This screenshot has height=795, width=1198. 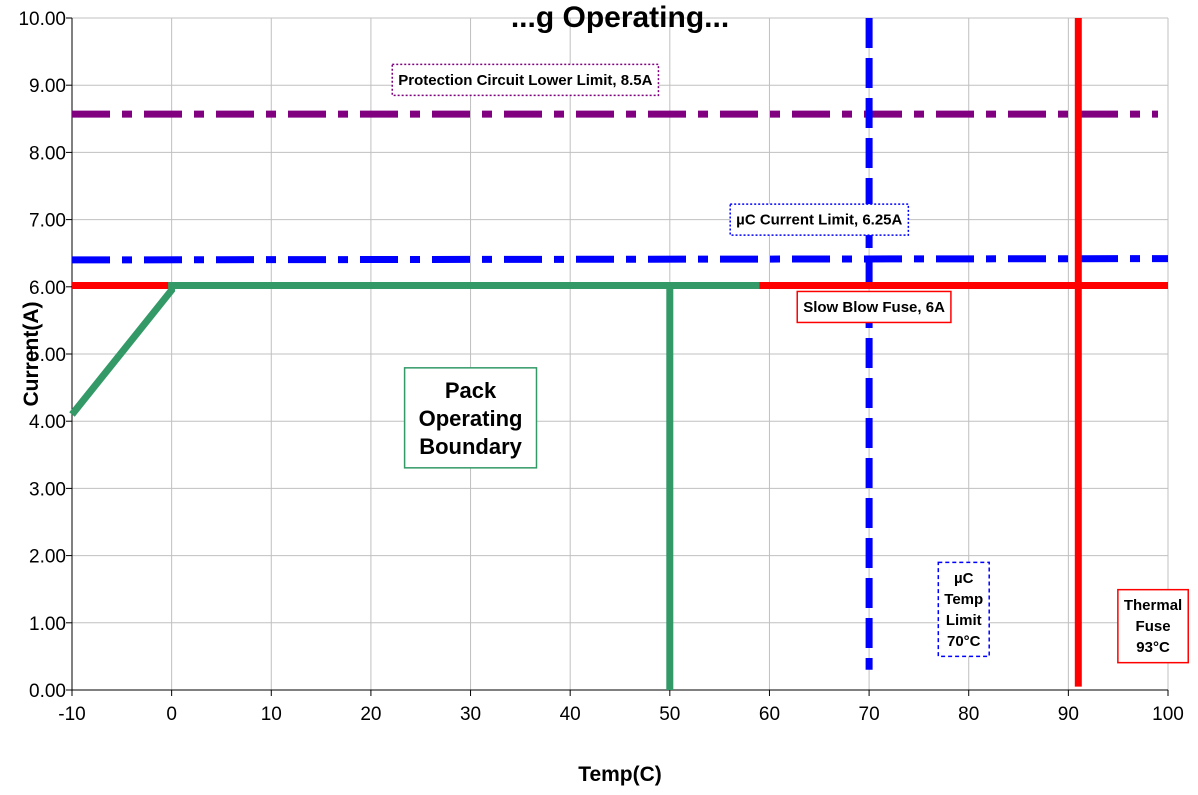 I want to click on x-tick-label-8: 70, so click(x=869, y=714).